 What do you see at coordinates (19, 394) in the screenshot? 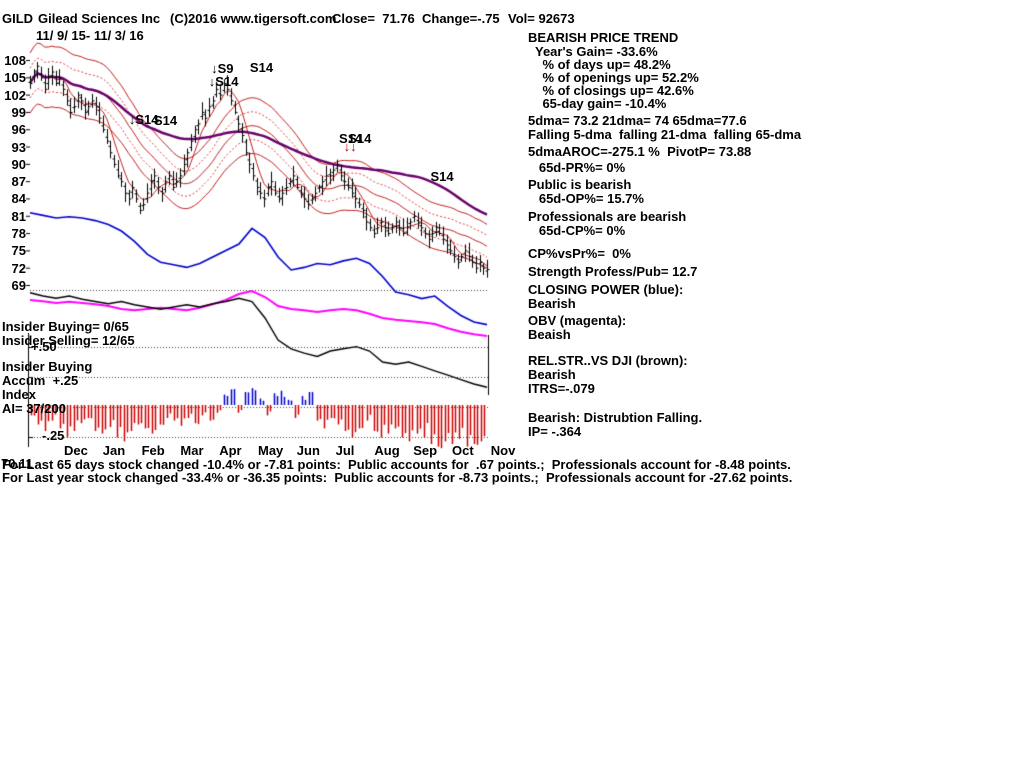
I see `accum-index-label-3: Index` at bounding box center [19, 394].